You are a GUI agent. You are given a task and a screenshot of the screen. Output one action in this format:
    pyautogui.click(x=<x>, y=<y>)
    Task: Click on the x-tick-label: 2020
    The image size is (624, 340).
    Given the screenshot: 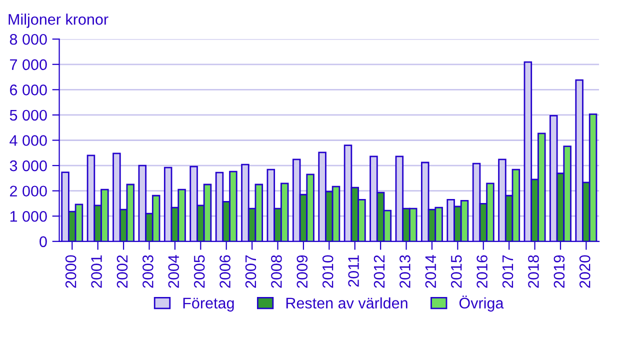 What is the action you would take?
    pyautogui.click(x=584, y=271)
    